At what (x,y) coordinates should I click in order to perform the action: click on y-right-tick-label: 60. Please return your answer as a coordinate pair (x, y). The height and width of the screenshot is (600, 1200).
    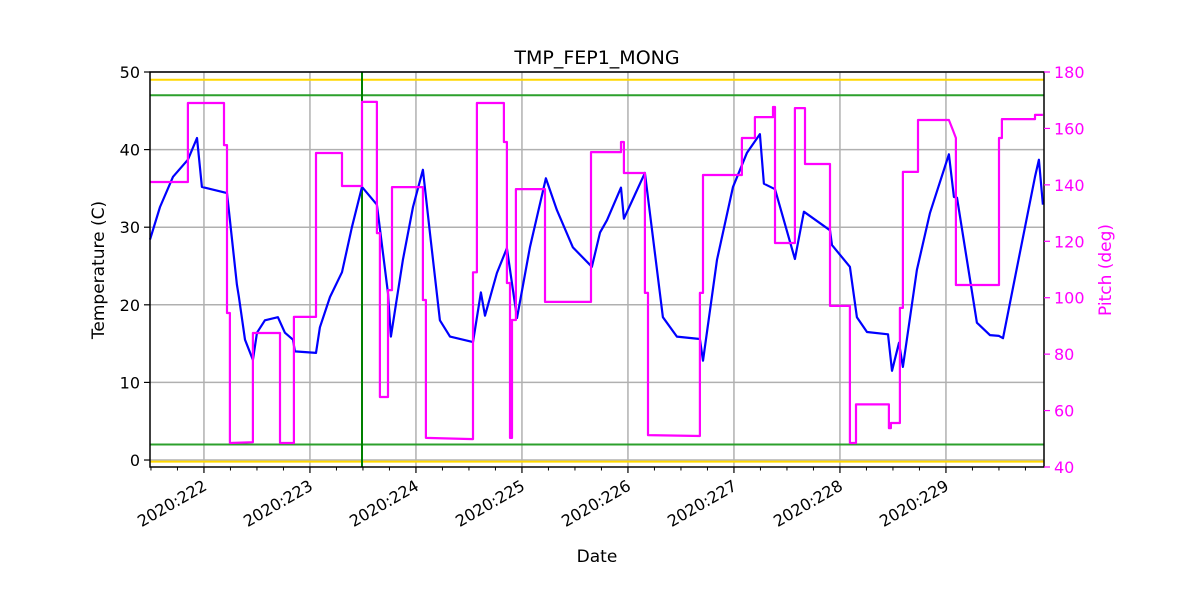
    Looking at the image, I should click on (1064, 411).